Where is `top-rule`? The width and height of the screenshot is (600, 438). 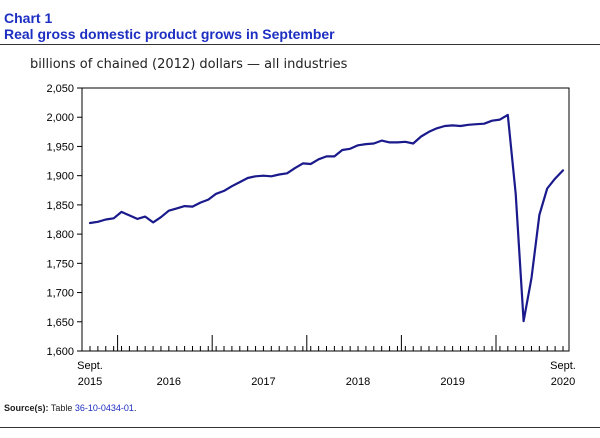
top-rule is located at coordinates (300, 44).